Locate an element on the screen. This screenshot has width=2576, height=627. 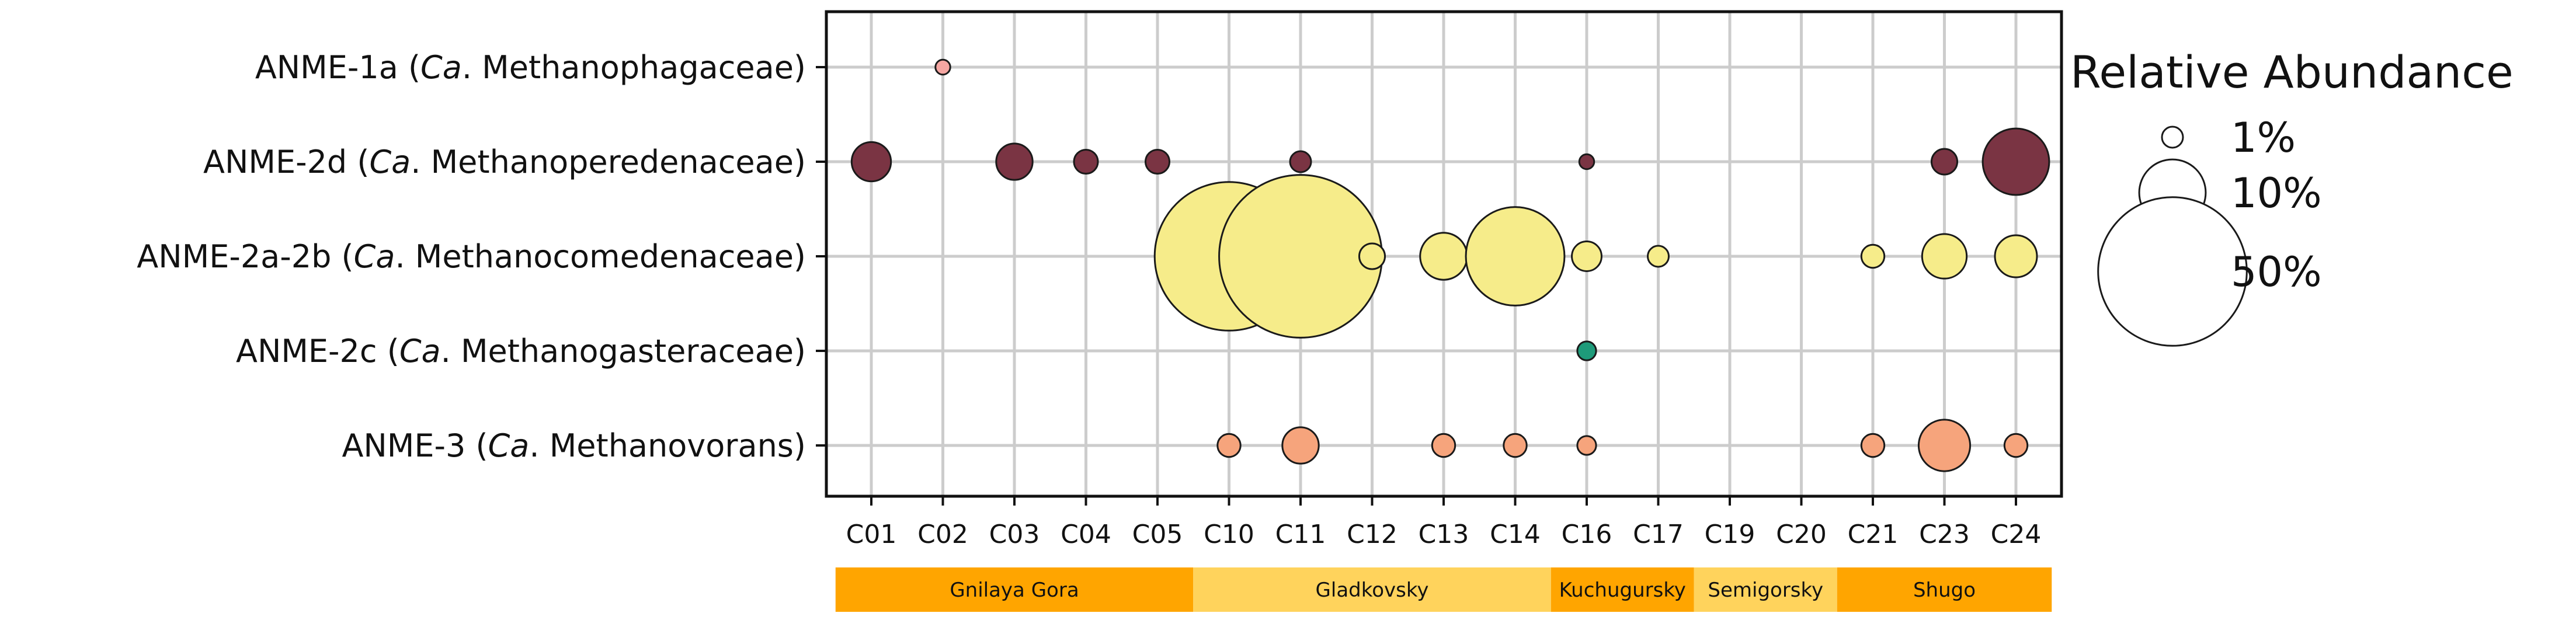
x-tick-label: C10 is located at coordinates (1229, 534).